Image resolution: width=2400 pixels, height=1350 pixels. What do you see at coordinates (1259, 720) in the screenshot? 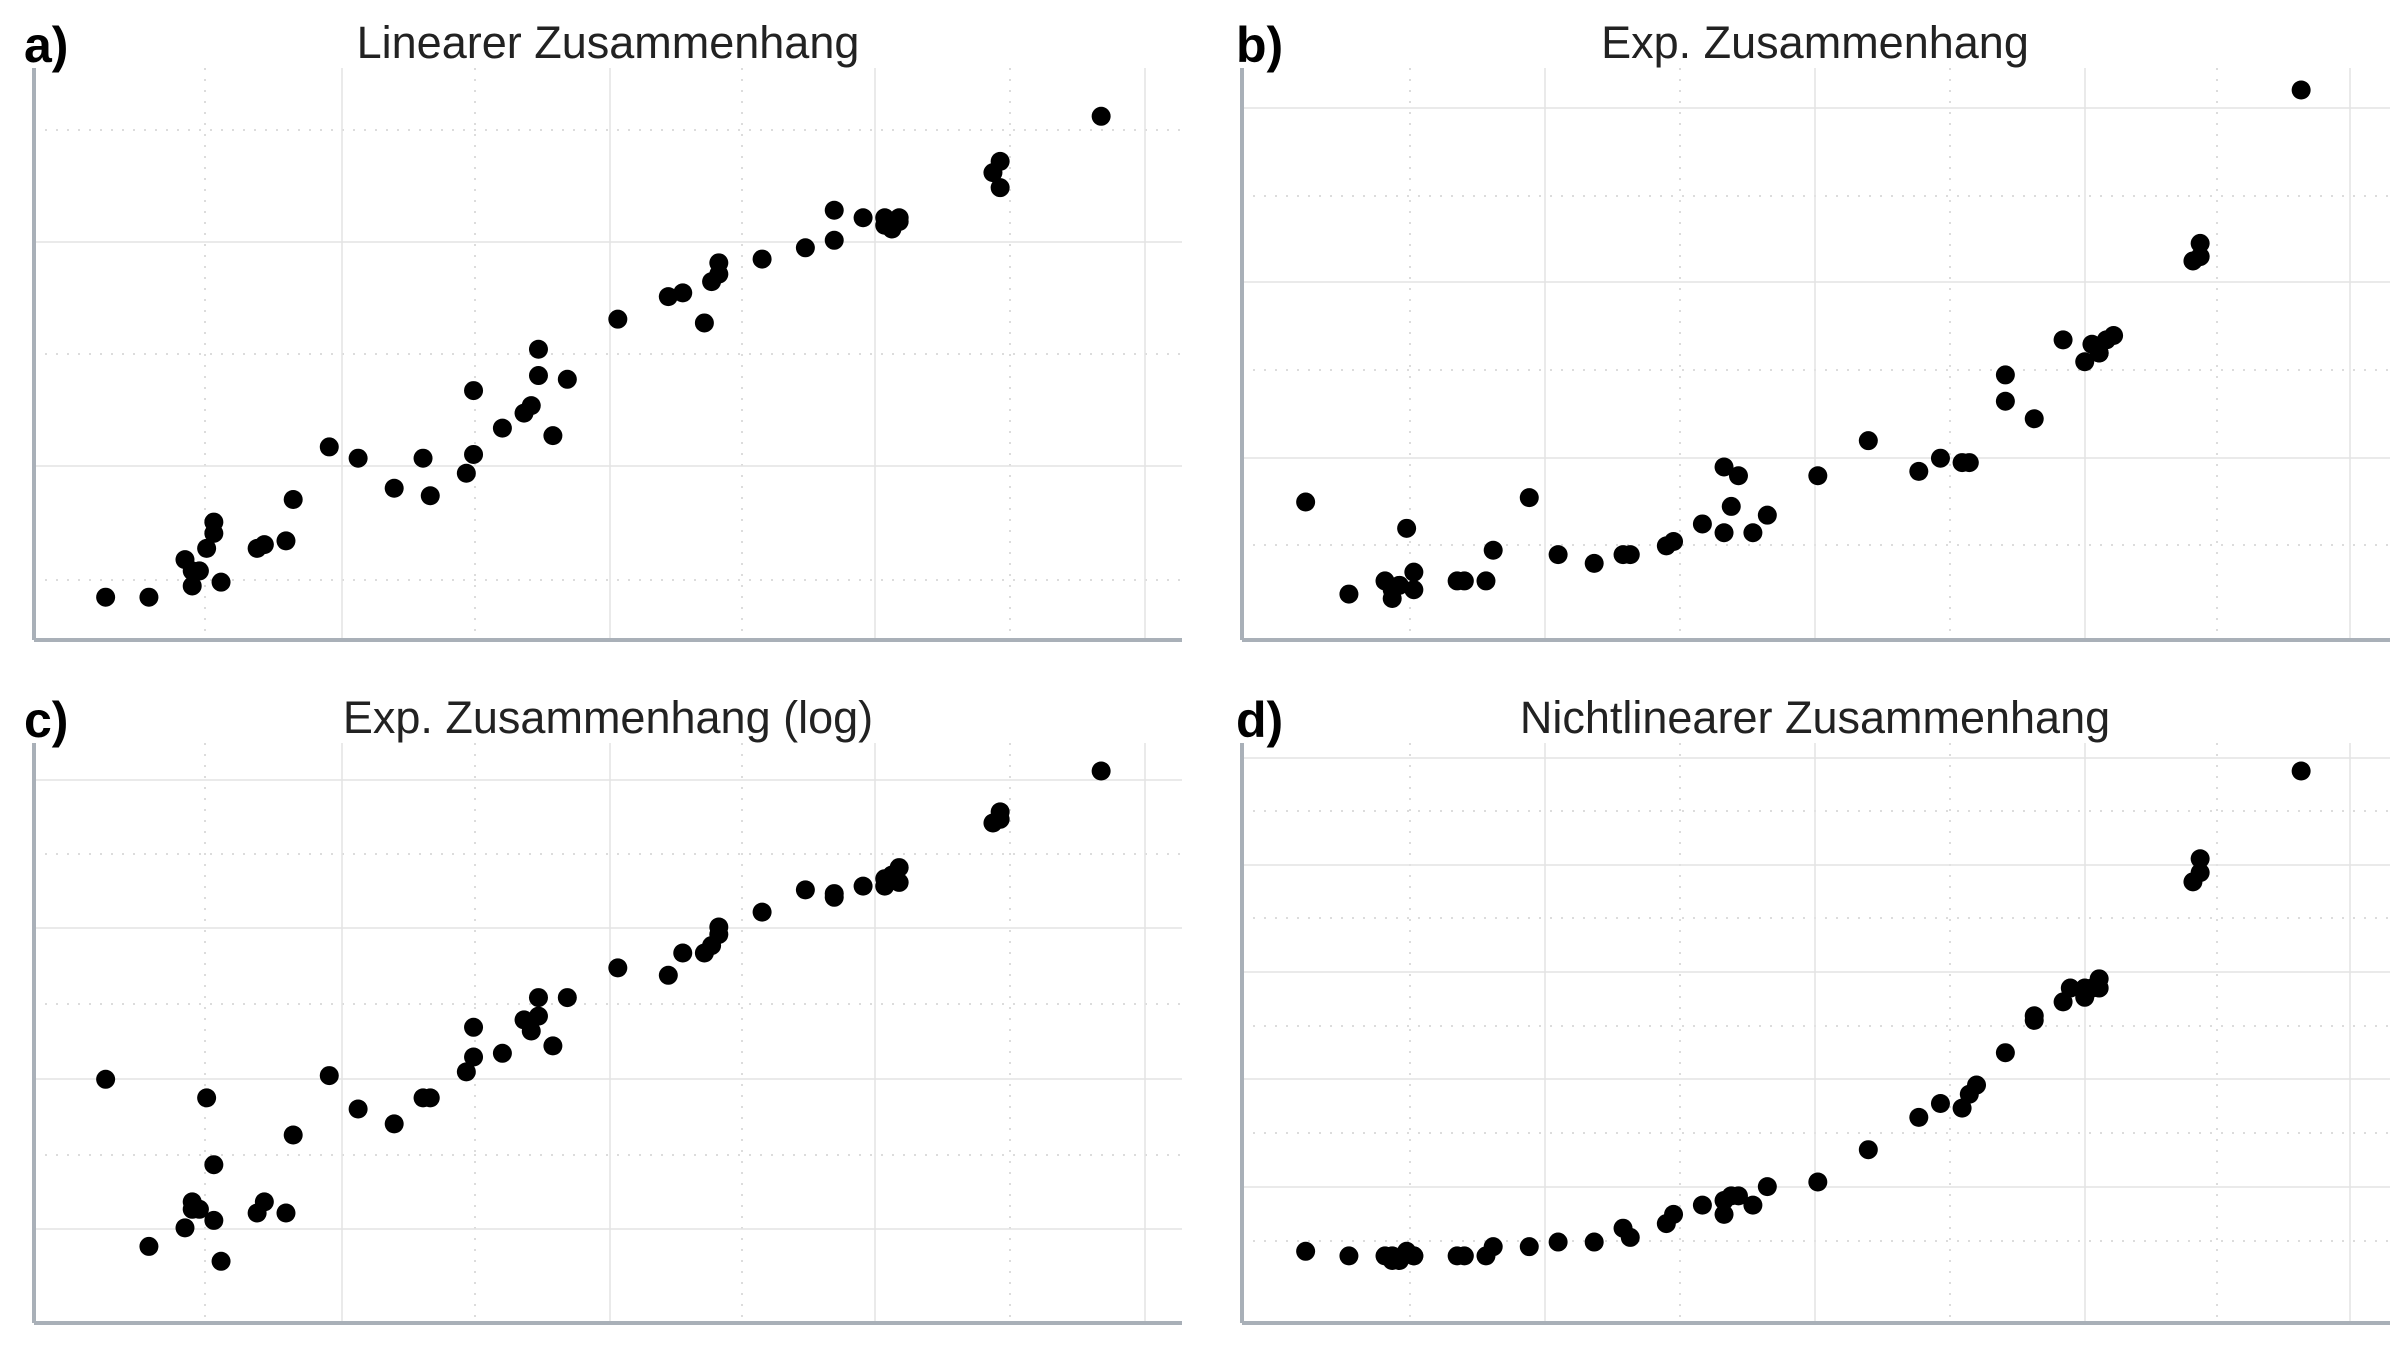
I see `panel-label: d)` at bounding box center [1259, 720].